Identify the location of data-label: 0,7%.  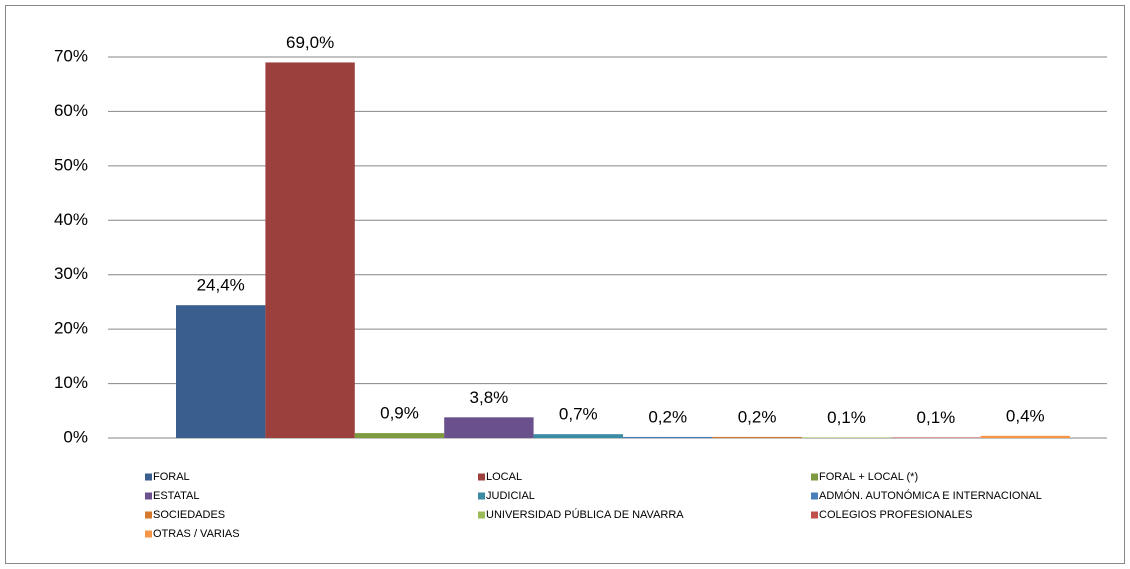
(578, 414).